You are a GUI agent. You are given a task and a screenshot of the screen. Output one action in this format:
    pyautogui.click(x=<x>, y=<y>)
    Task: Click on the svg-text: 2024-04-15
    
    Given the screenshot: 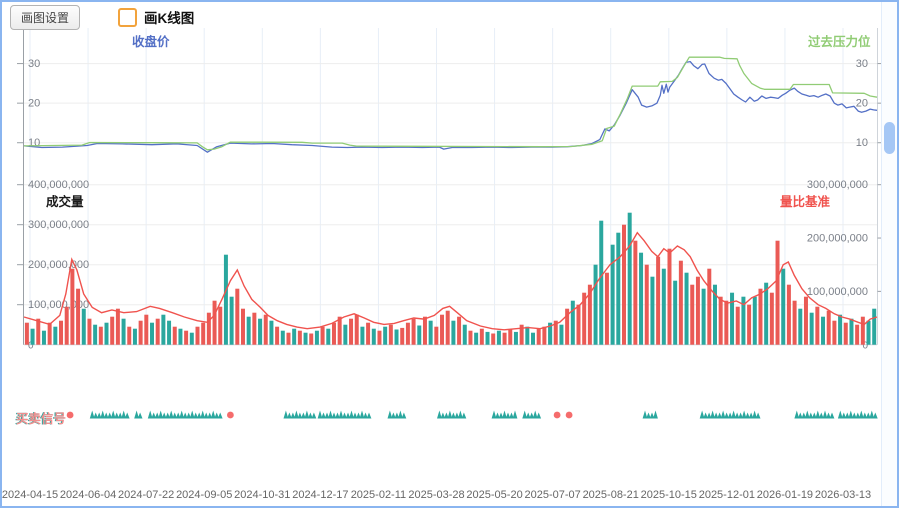 What is the action you would take?
    pyautogui.click(x=30, y=495)
    